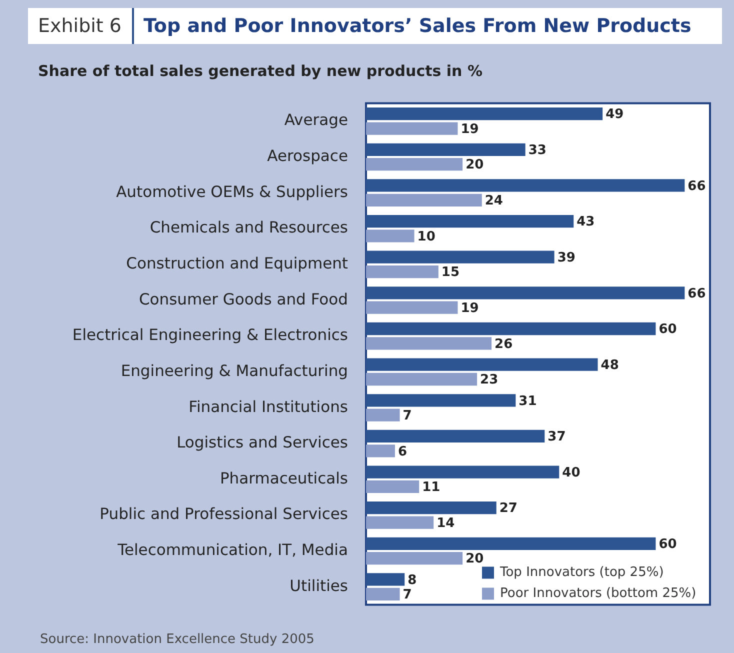  I want to click on data-label: 31, so click(527, 401).